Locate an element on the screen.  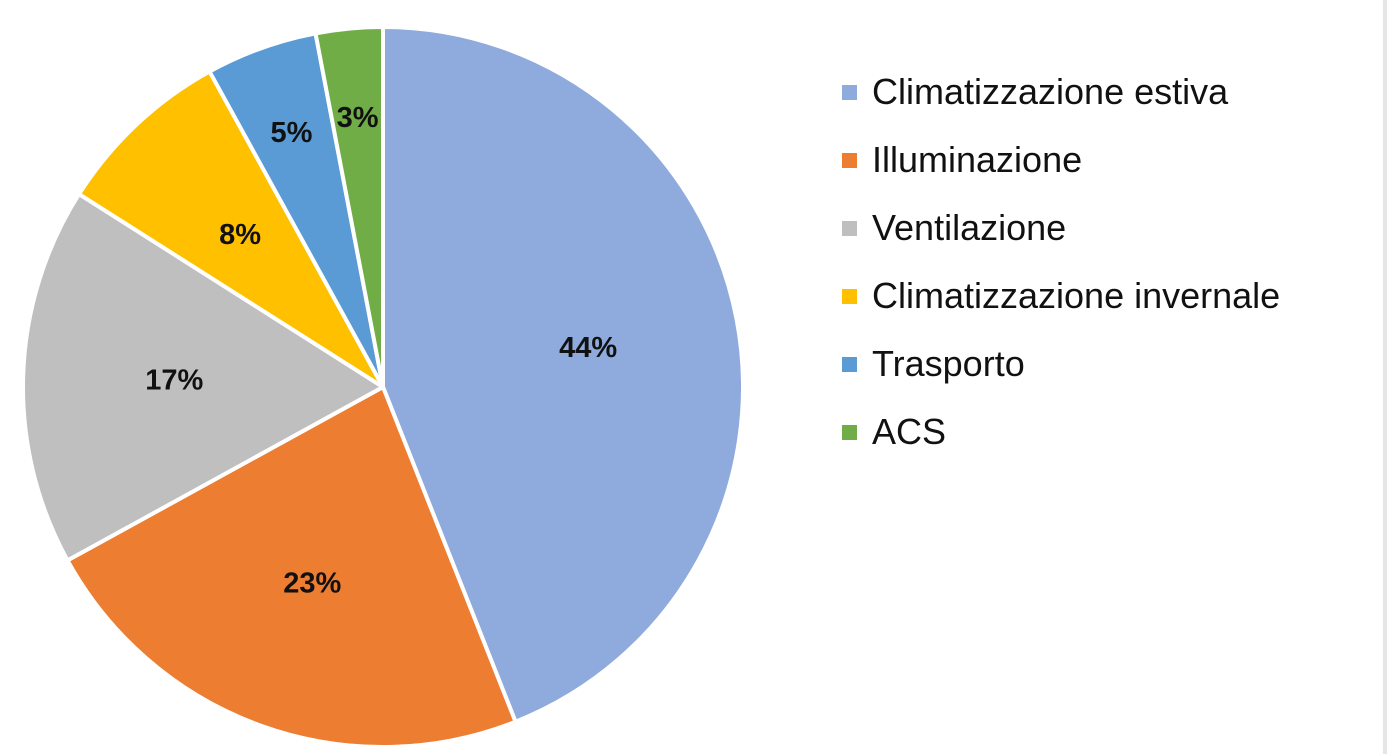
legend-item-ventilazione: Ventilazione is located at coordinates (1061, 228).